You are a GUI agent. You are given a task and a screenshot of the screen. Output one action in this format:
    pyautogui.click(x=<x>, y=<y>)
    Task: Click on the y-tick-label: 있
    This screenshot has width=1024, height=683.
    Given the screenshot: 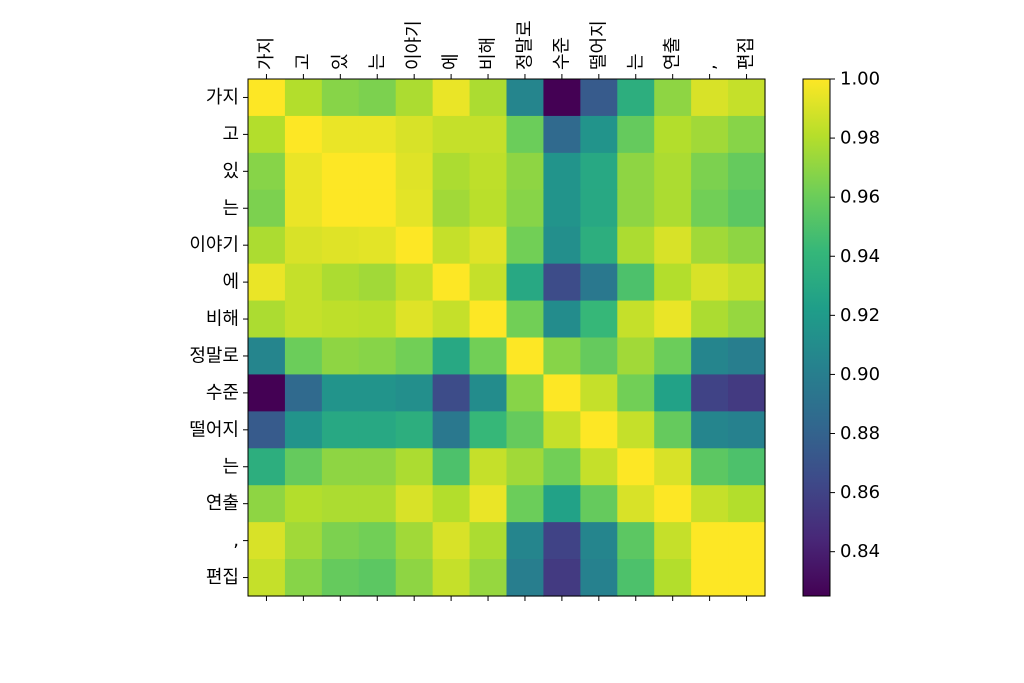 What is the action you would take?
    pyautogui.click(x=230, y=171)
    